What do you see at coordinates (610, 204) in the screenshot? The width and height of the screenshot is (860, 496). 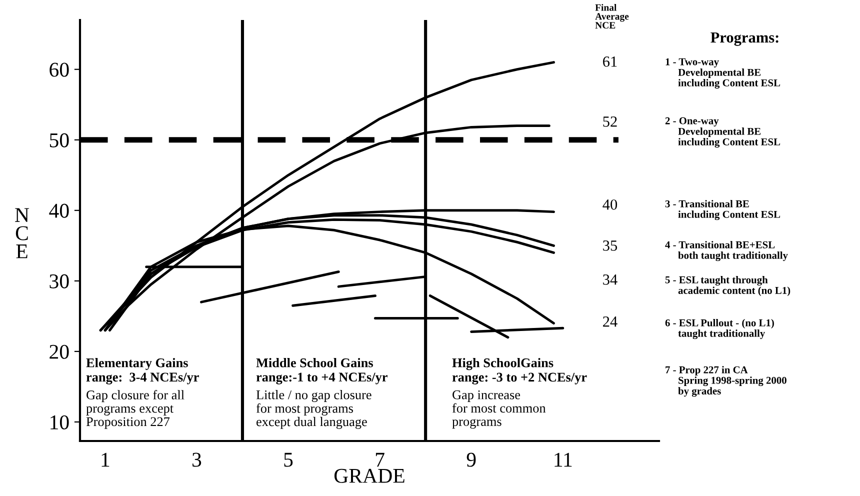 I see `annotation: 40` at bounding box center [610, 204].